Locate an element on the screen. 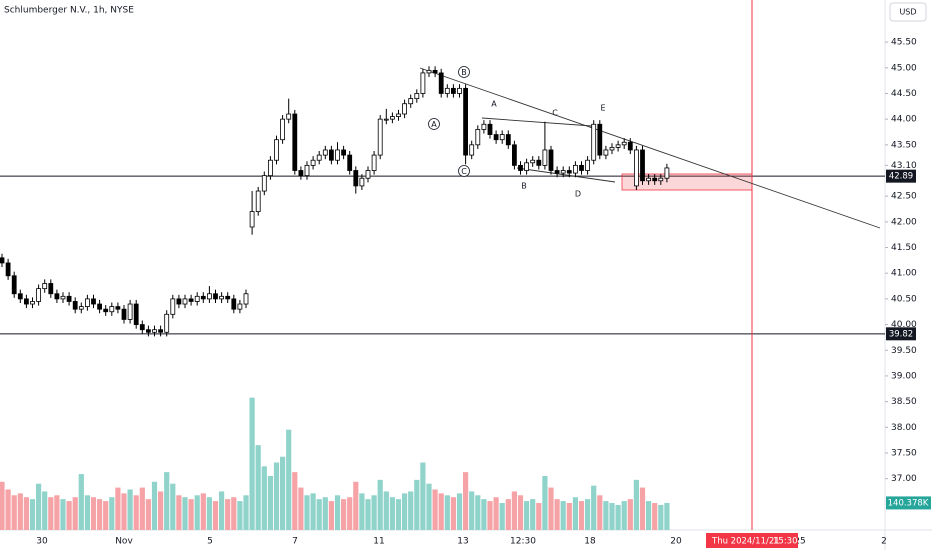 Image resolution: width=932 pixels, height=550 pixels. wave-label: D is located at coordinates (578, 194).